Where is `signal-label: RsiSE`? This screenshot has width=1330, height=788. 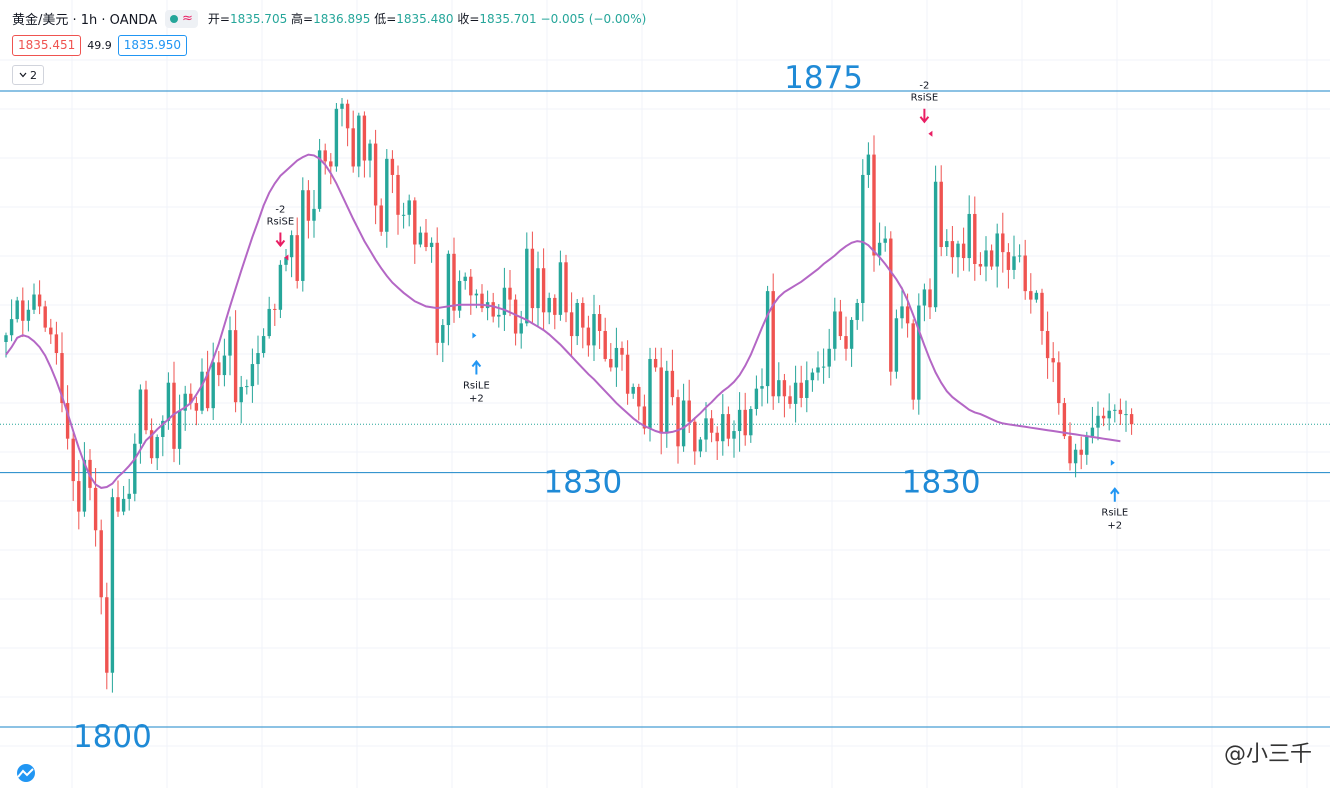 signal-label: RsiSE is located at coordinates (281, 222).